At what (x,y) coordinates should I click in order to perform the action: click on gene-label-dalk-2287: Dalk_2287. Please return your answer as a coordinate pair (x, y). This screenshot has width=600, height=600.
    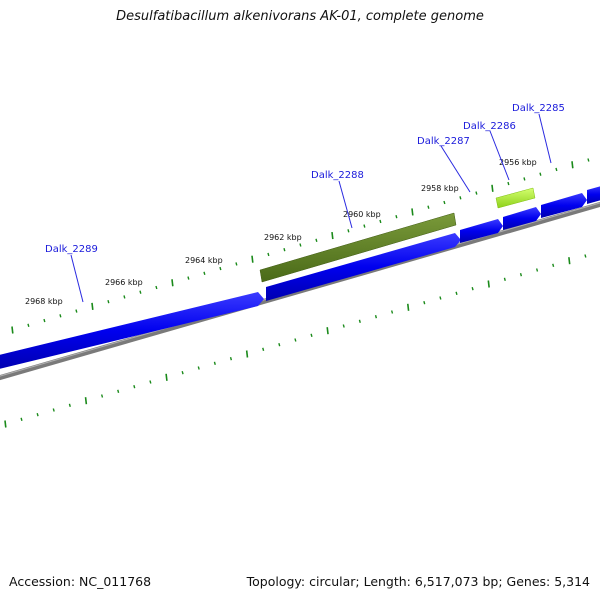
    Looking at the image, I should click on (443, 141).